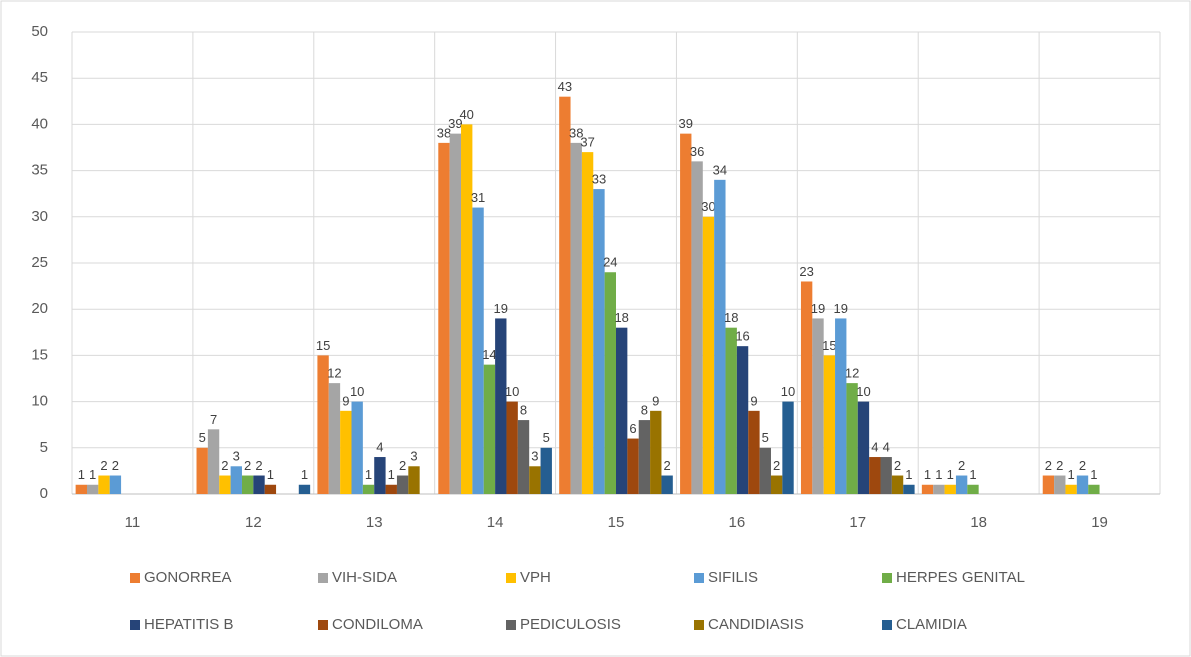  What do you see at coordinates (686, 123) in the screenshot?
I see `data-label: 39` at bounding box center [686, 123].